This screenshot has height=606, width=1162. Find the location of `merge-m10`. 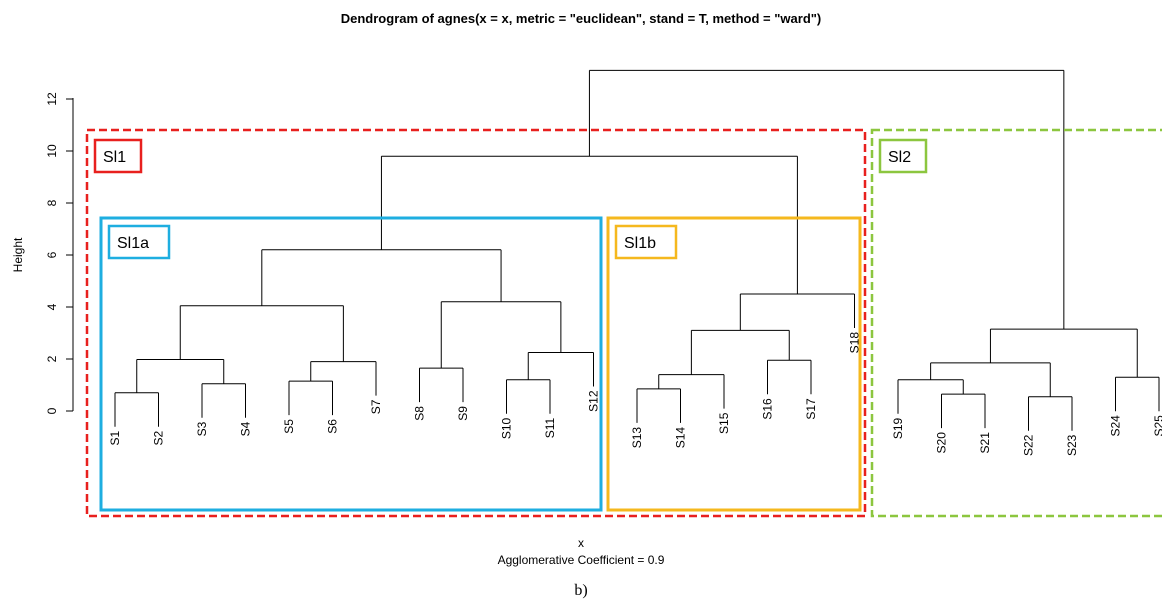

merge-m10 is located at coordinates (501, 335).